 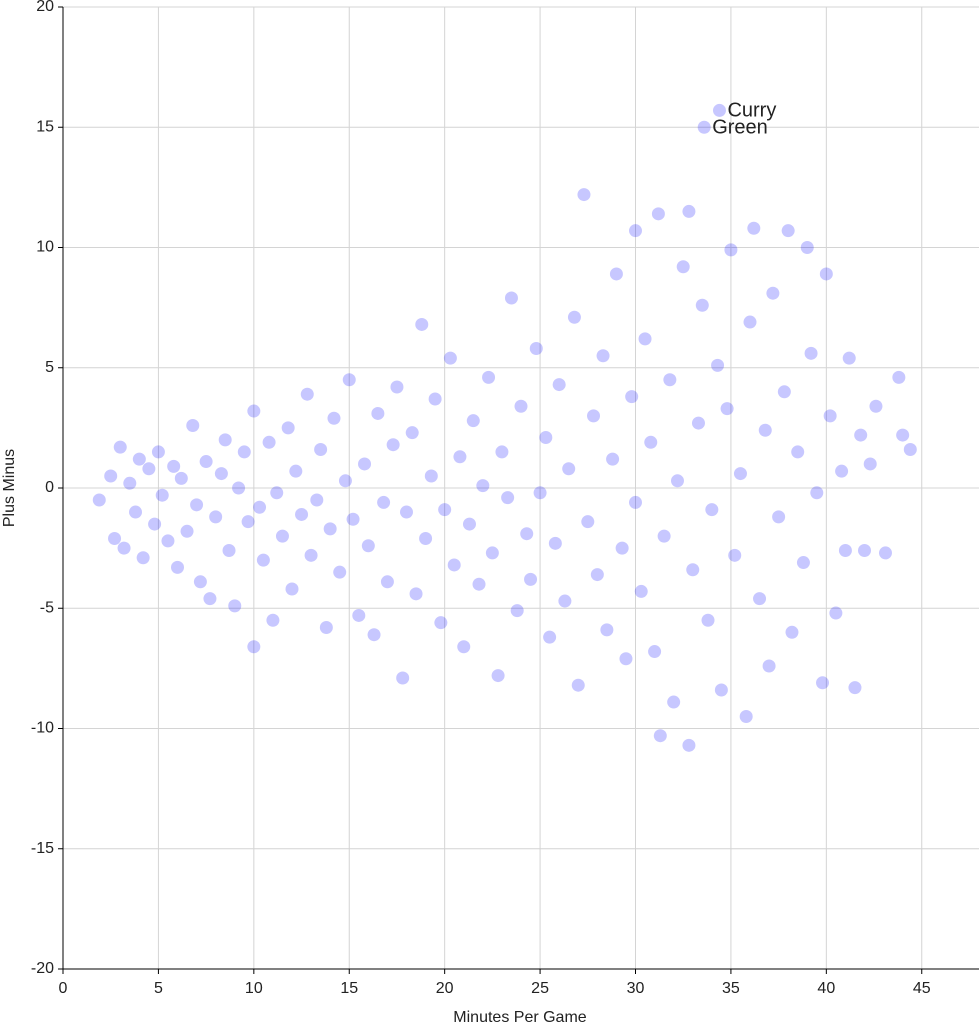 What do you see at coordinates (751, 111) in the screenshot?
I see `annotation: Curry` at bounding box center [751, 111].